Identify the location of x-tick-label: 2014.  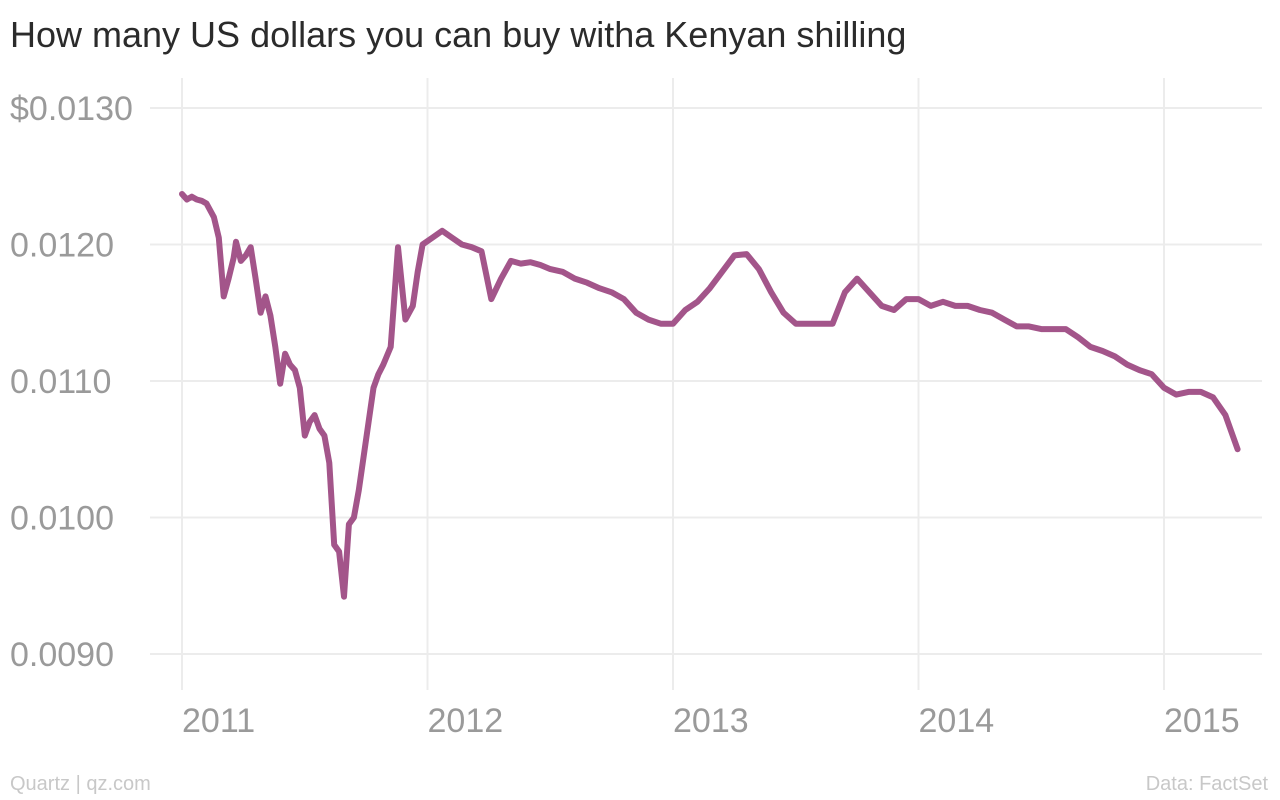
(957, 721).